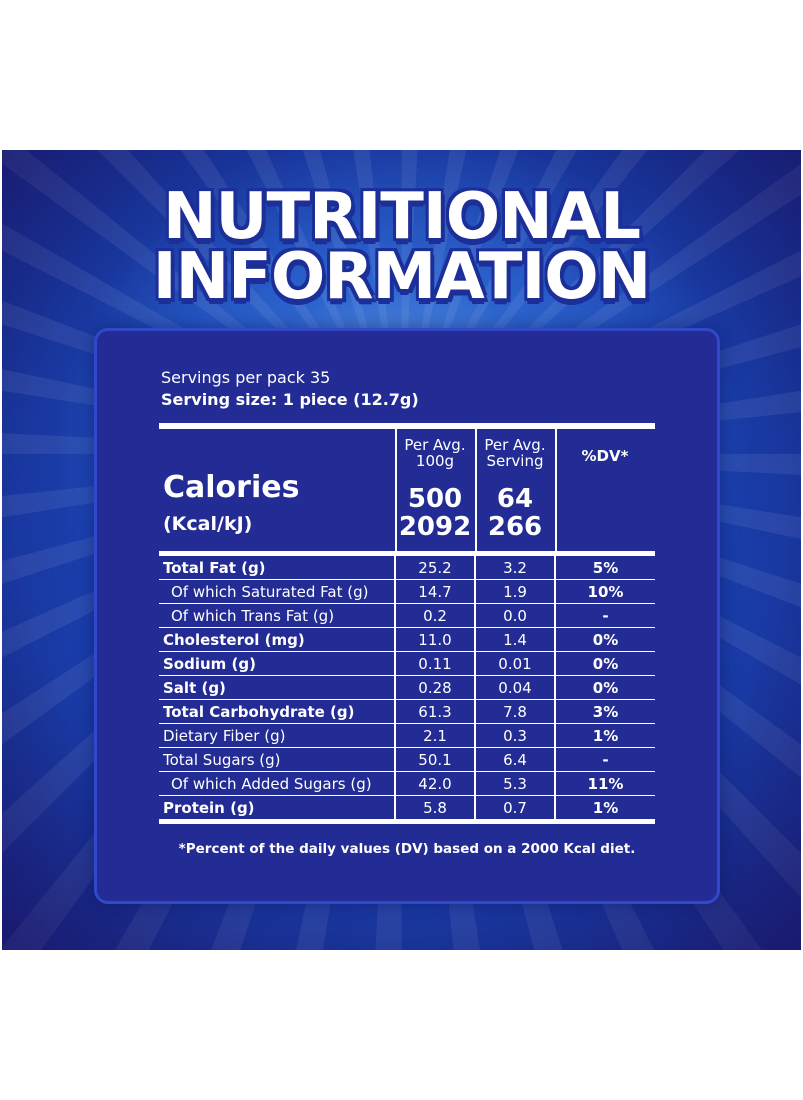 This screenshot has width=803, height=1100. I want to click on calories-unit: (Kcal/kJ), so click(208, 524).